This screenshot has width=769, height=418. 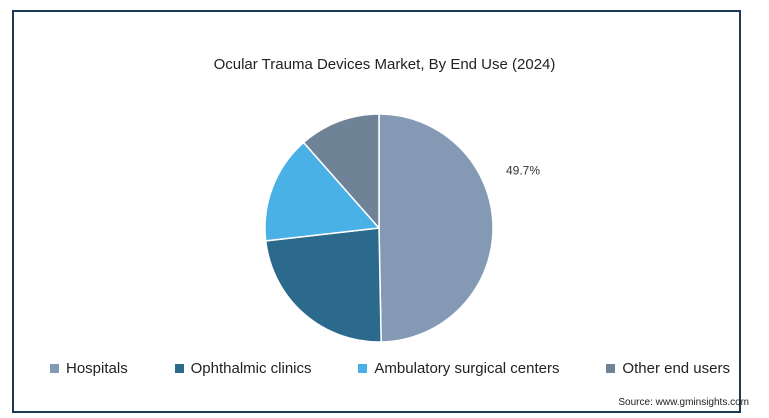 What do you see at coordinates (341, 171) in the screenshot?
I see `pie-slice-other-end-users` at bounding box center [341, 171].